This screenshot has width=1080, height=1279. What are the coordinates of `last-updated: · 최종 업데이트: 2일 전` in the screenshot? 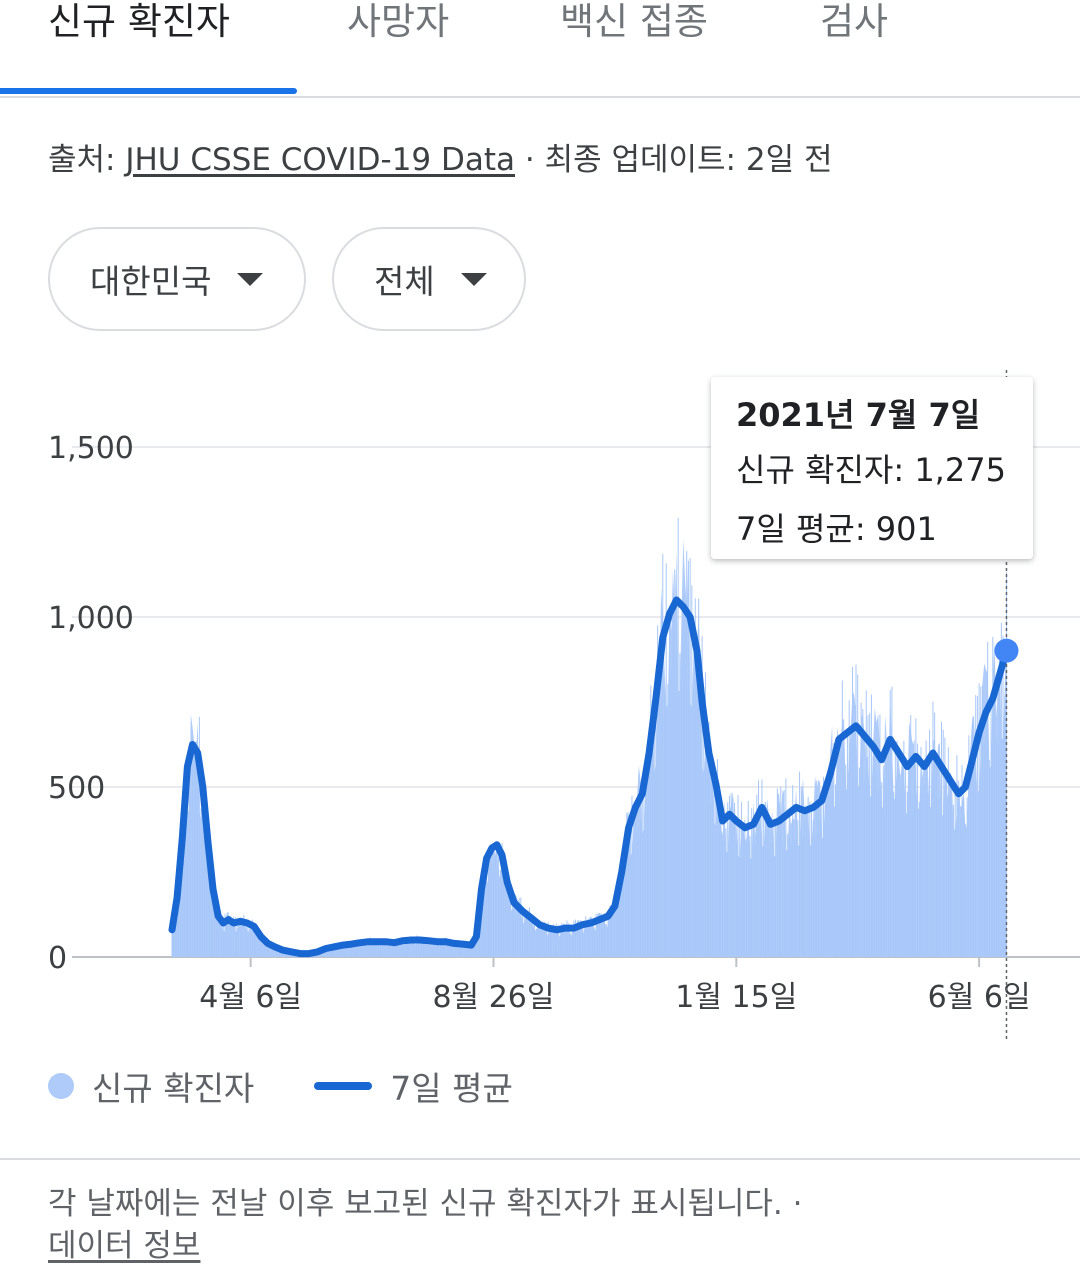 It's located at (674, 160).